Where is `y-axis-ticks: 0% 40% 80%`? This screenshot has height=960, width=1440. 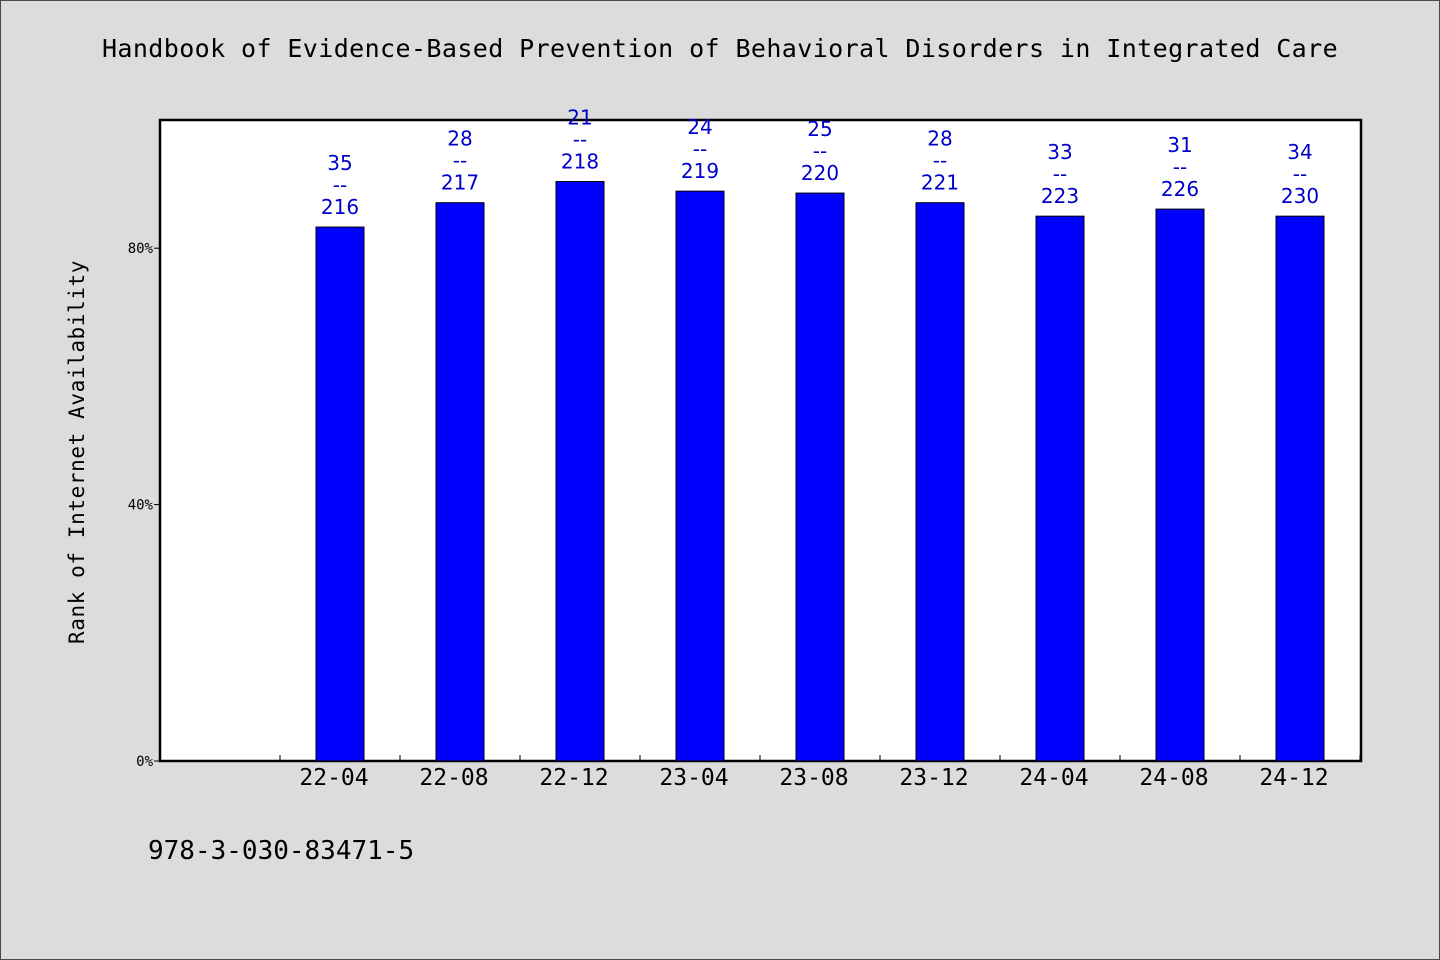
y-axis-ticks: 0% 40% 80% is located at coordinates (144, 505).